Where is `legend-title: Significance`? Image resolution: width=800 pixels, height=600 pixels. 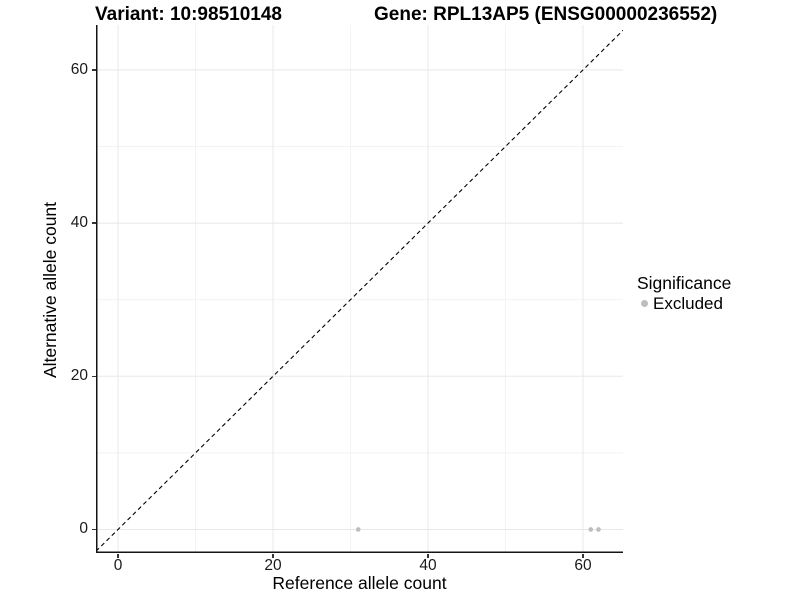
legend-title: Significance is located at coordinates (684, 283).